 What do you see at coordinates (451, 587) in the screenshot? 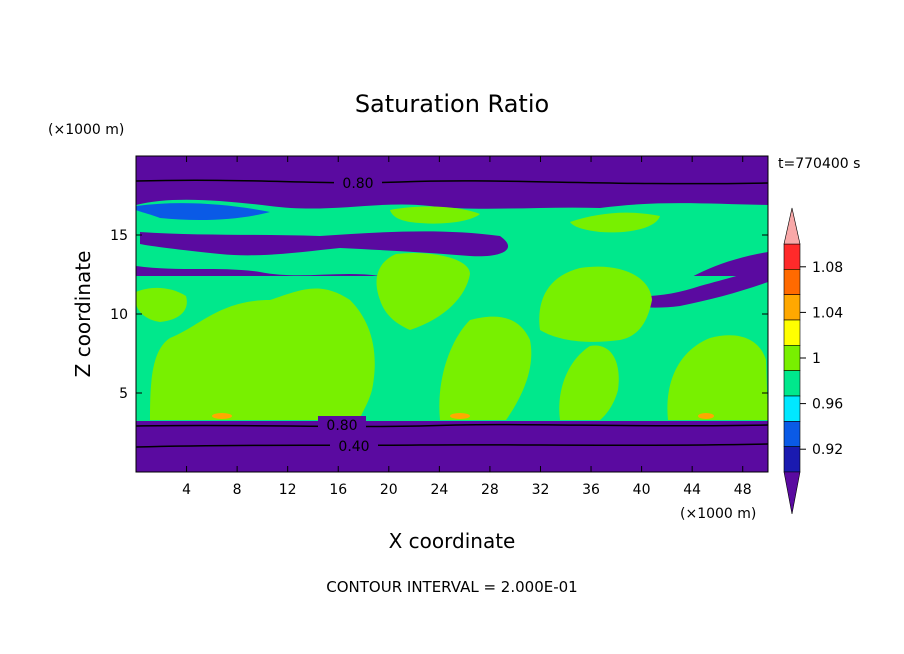
I see `contour-interval-note: CONTOUR INTERVAL = 2.000E-01` at bounding box center [451, 587].